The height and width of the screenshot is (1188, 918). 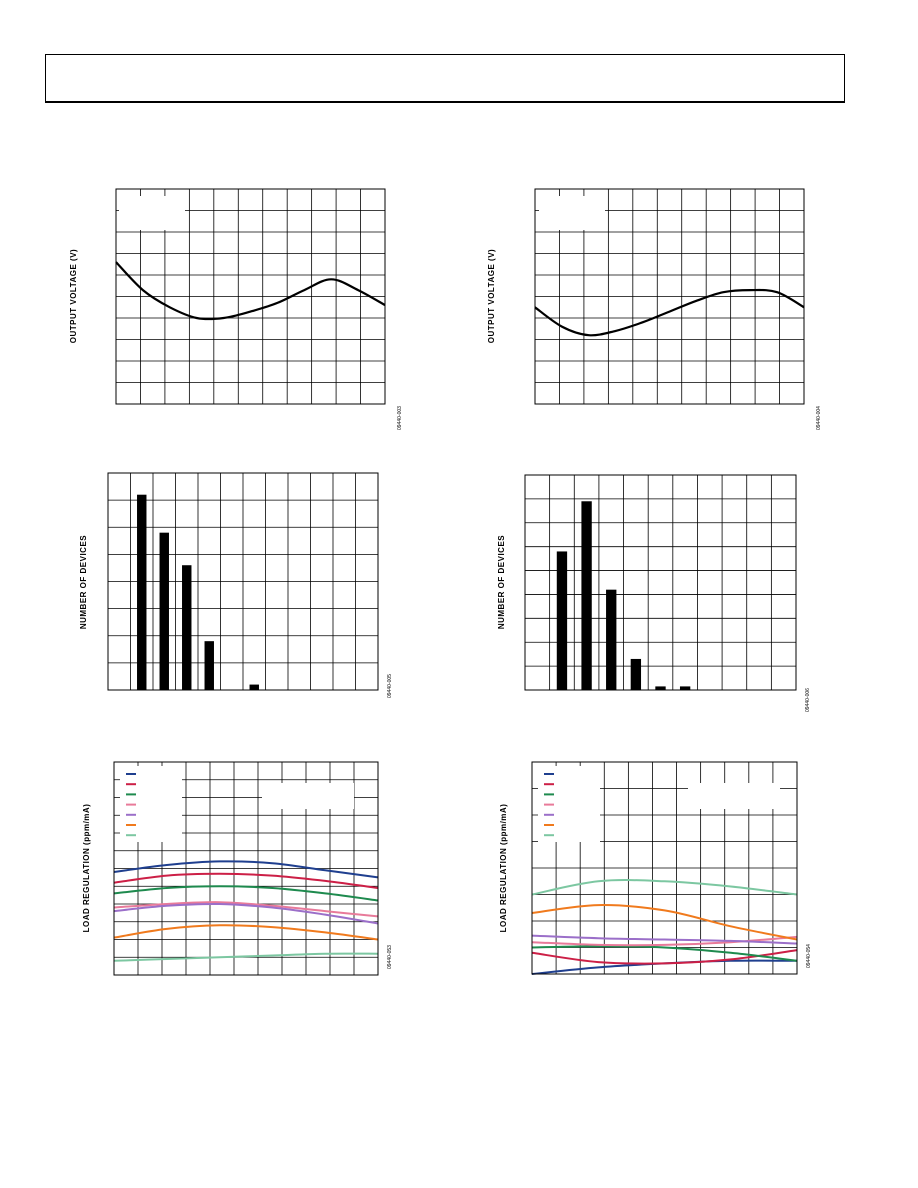 I want to click on figure-id: 09440-005, so click(x=390, y=686).